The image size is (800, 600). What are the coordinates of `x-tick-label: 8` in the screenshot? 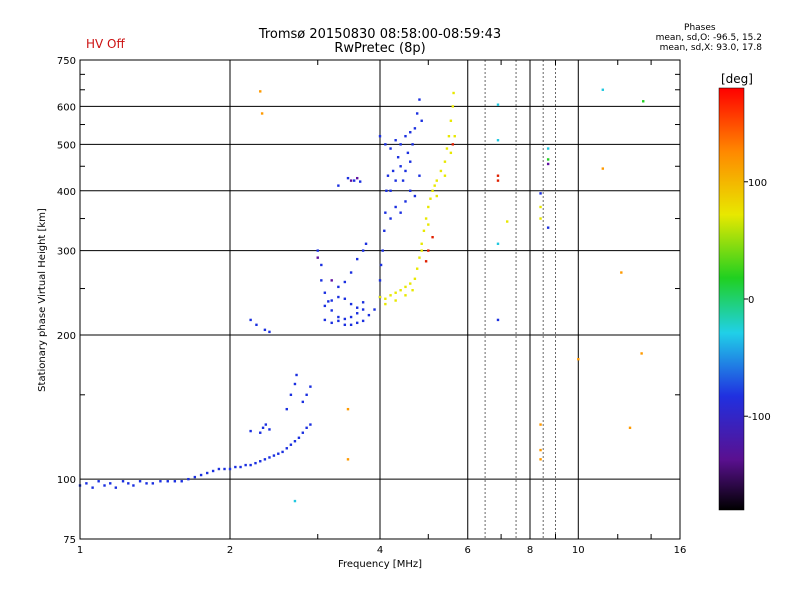 It's located at (530, 550).